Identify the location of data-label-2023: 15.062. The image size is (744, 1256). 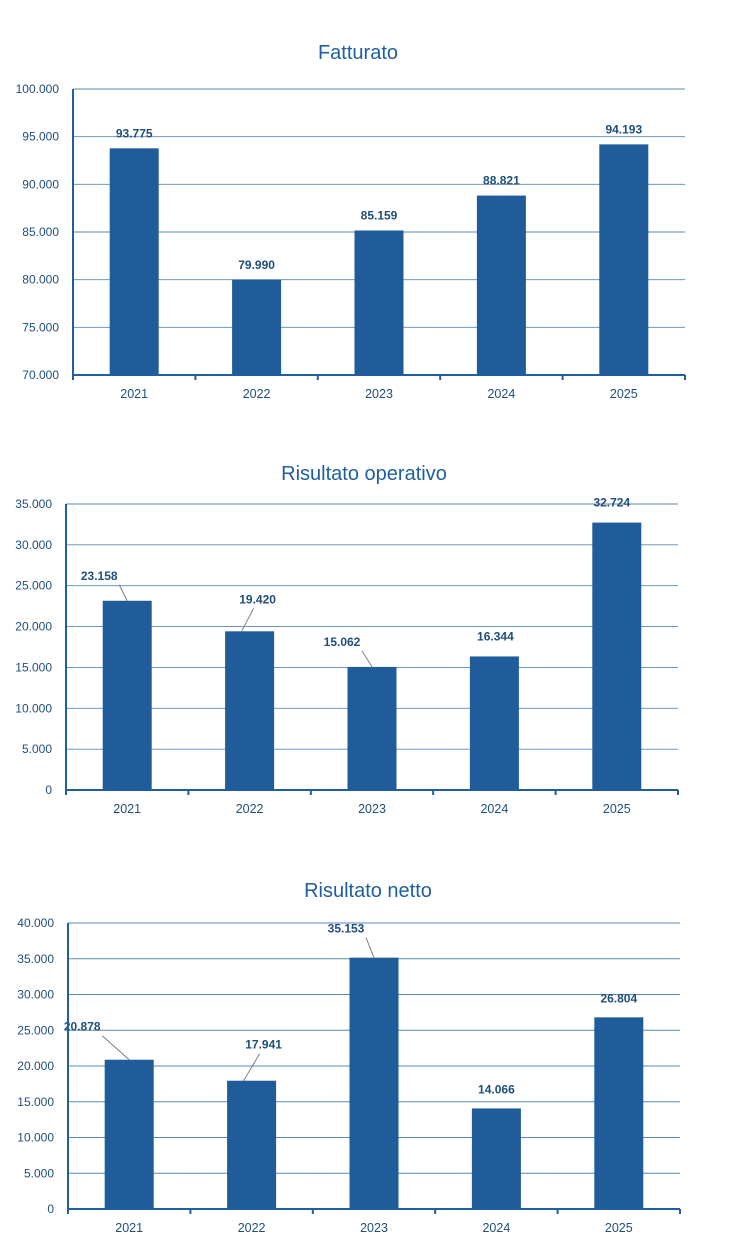
(342, 642).